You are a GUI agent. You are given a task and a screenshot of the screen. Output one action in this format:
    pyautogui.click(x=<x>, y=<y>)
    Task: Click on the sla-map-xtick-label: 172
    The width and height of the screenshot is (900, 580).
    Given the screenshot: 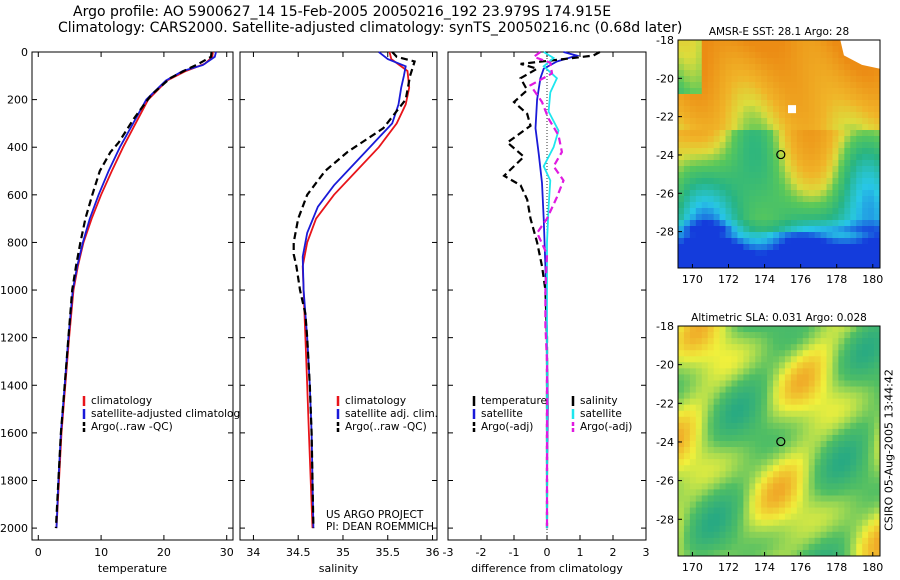 What is the action you would take?
    pyautogui.click(x=728, y=567)
    